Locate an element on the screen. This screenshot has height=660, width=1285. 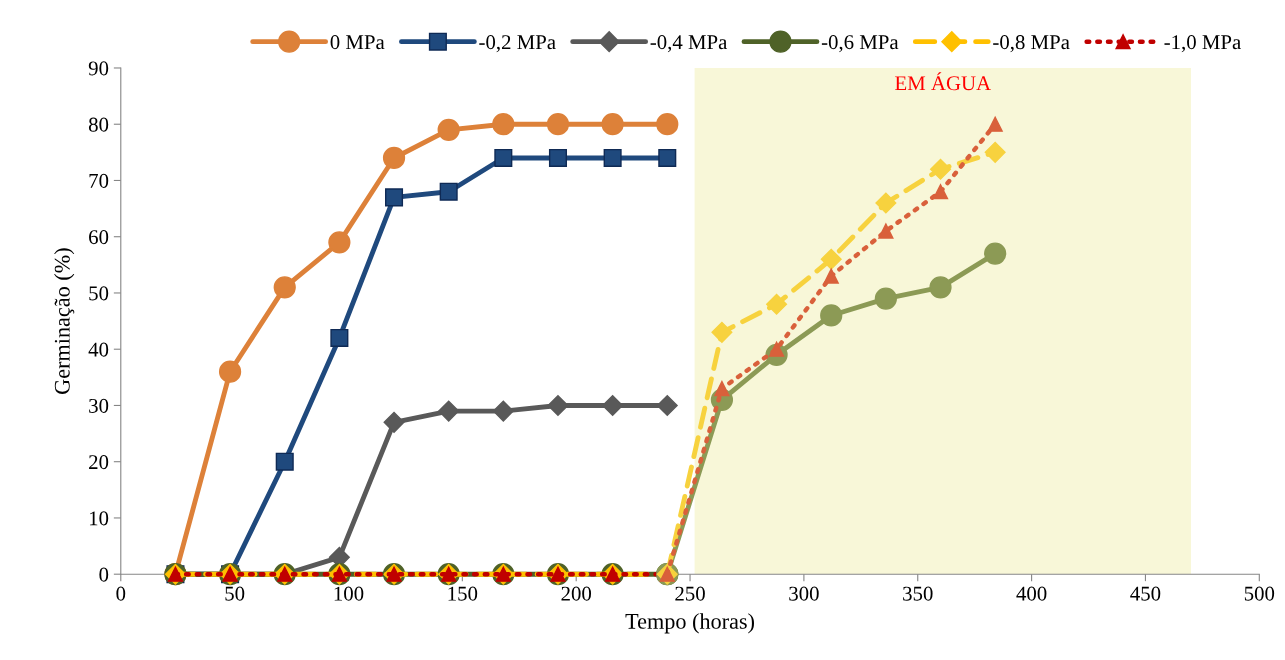
x-tick-label: 500 is located at coordinates (1259, 593).